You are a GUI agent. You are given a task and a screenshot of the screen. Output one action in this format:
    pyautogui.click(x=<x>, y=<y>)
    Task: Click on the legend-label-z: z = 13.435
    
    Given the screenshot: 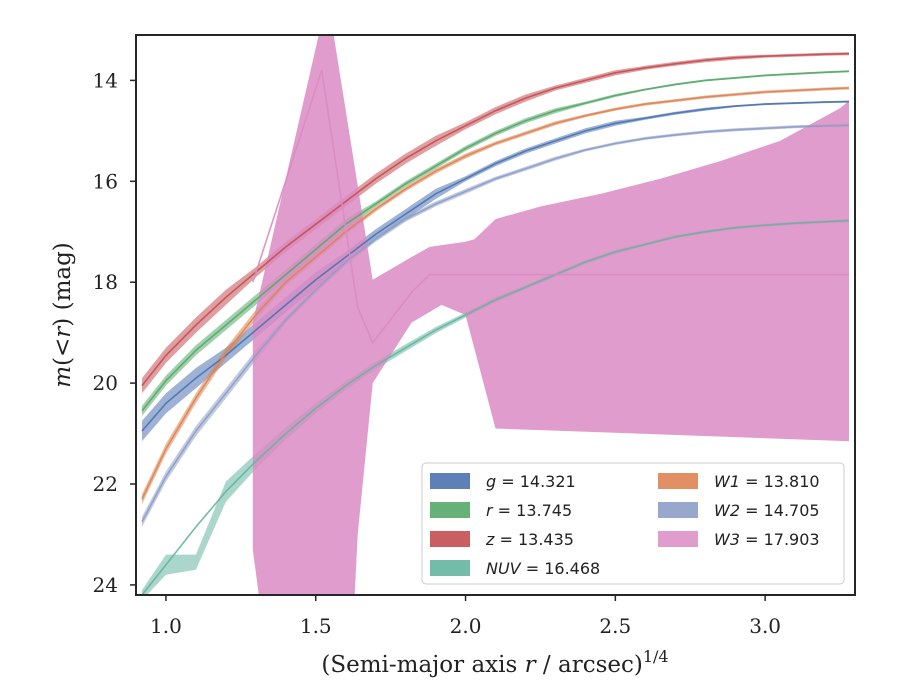 What is the action you would take?
    pyautogui.click(x=529, y=539)
    